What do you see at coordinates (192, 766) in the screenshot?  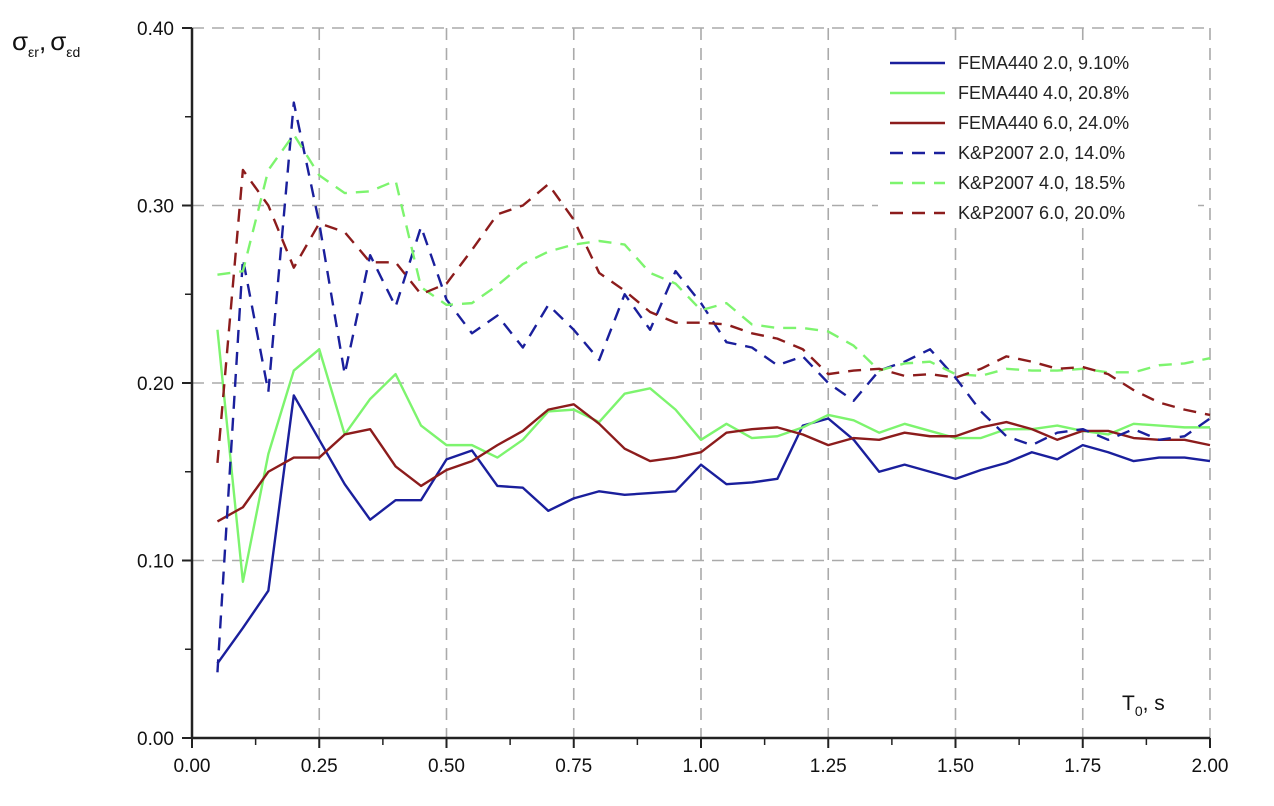 I see `x-tick-label: 0.00` at bounding box center [192, 766].